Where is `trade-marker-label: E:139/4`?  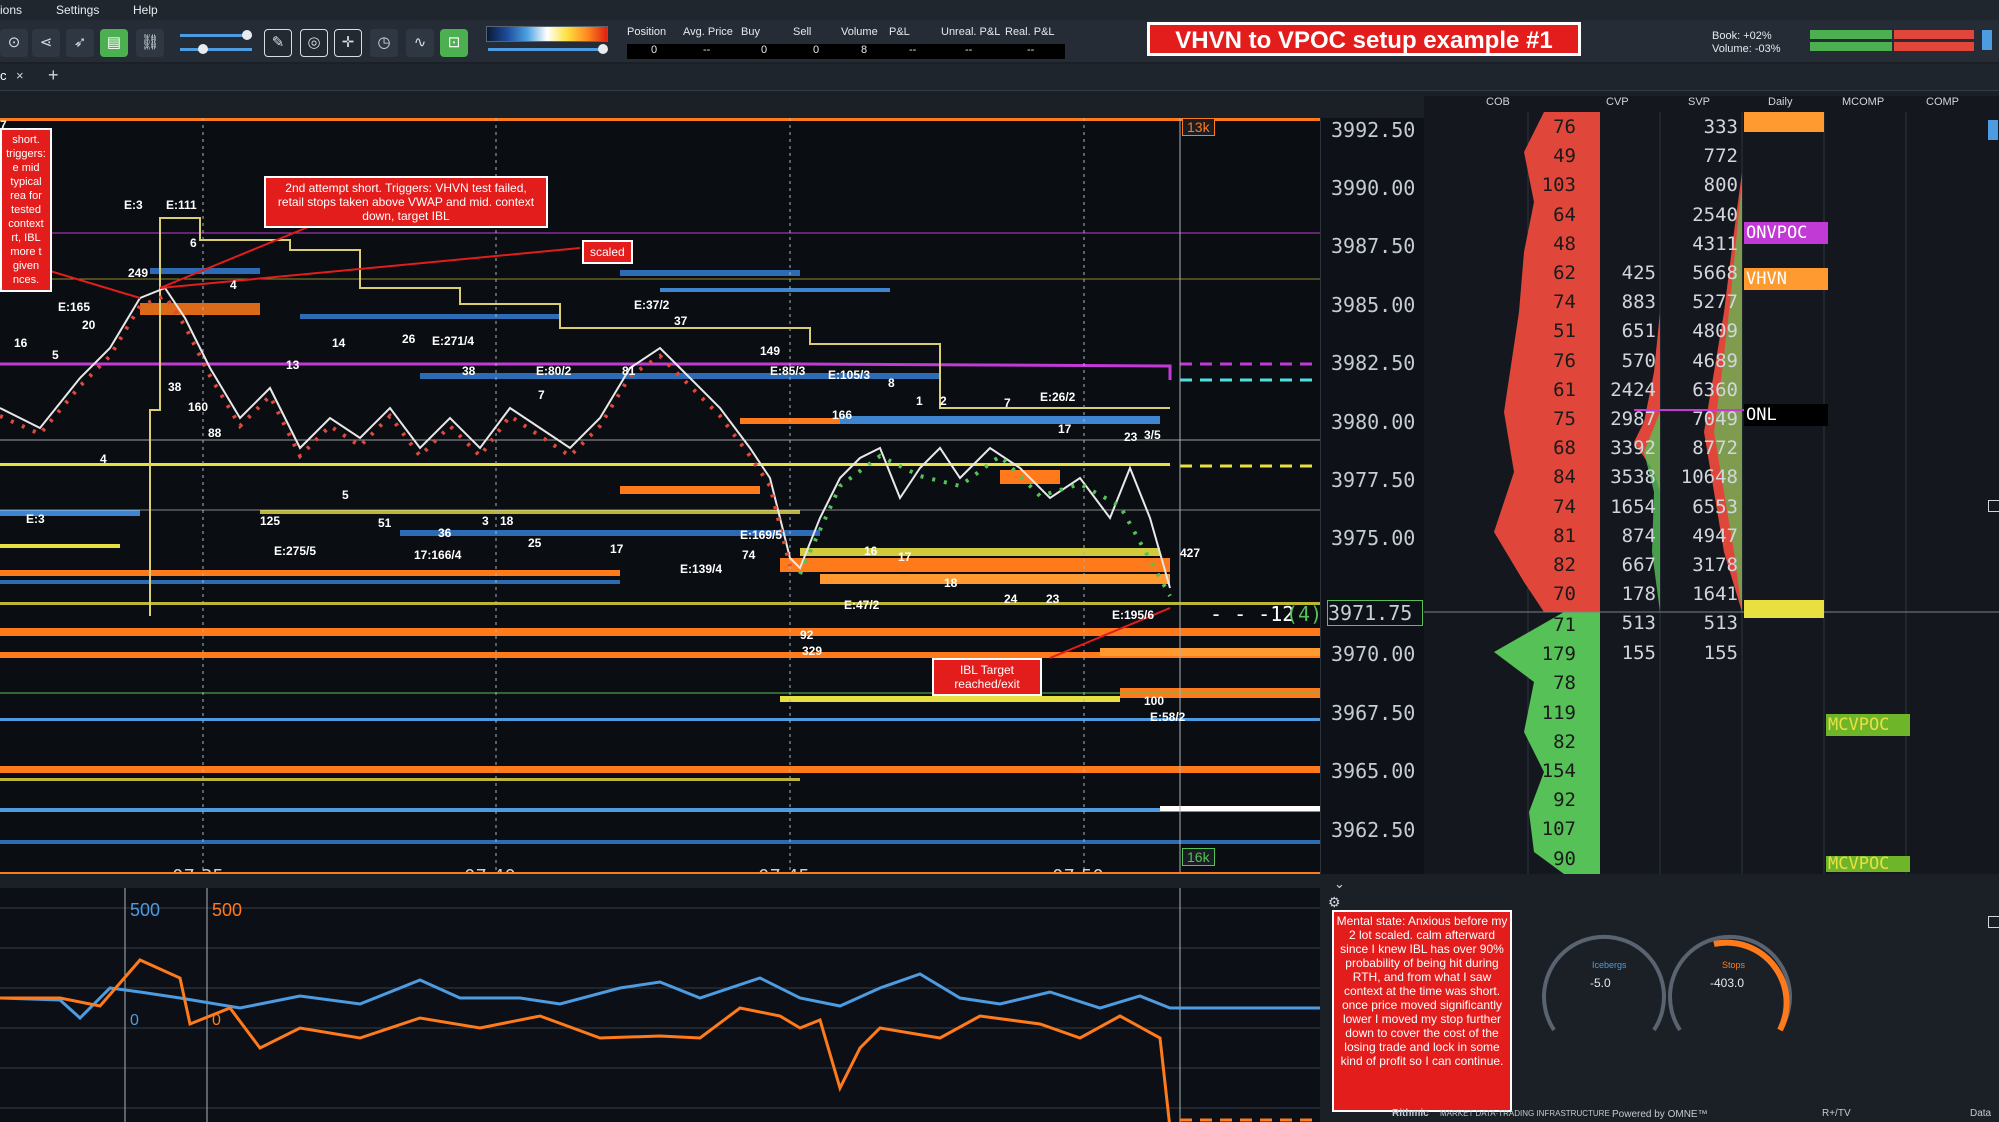 trade-marker-label: E:139/4 is located at coordinates (701, 569).